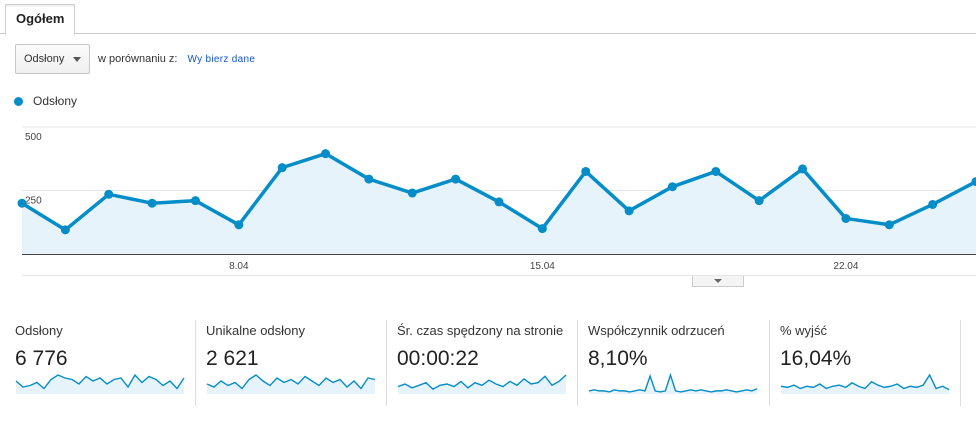  I want to click on pick-metric-link: Wy bierz dane, so click(221, 59).